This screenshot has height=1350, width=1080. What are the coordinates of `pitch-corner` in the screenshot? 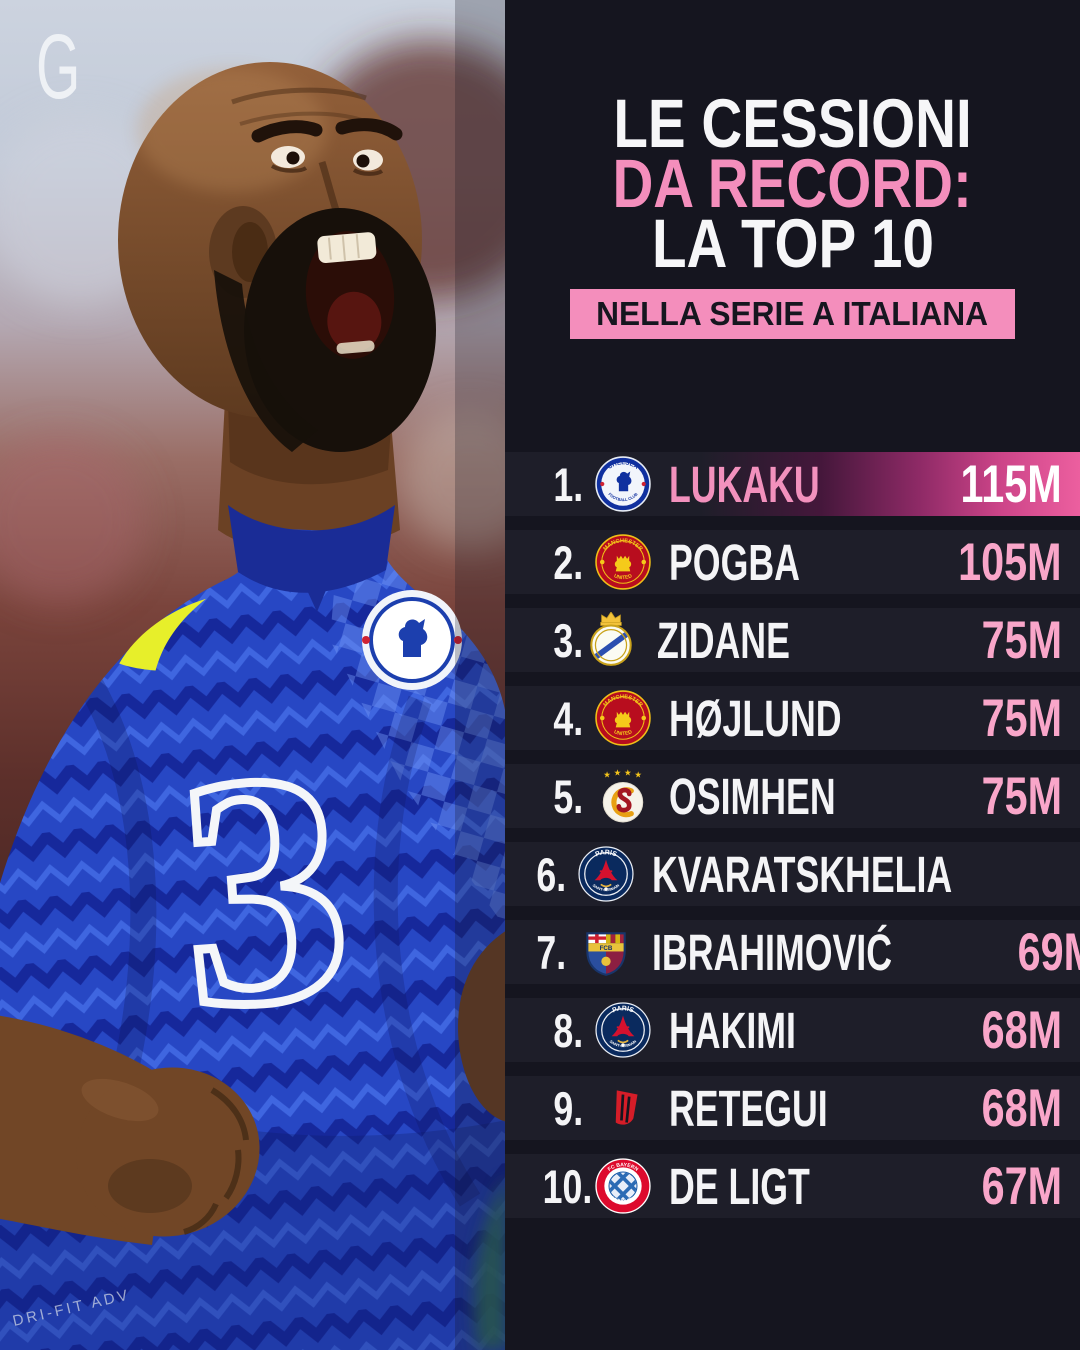 It's located at (489, 1264).